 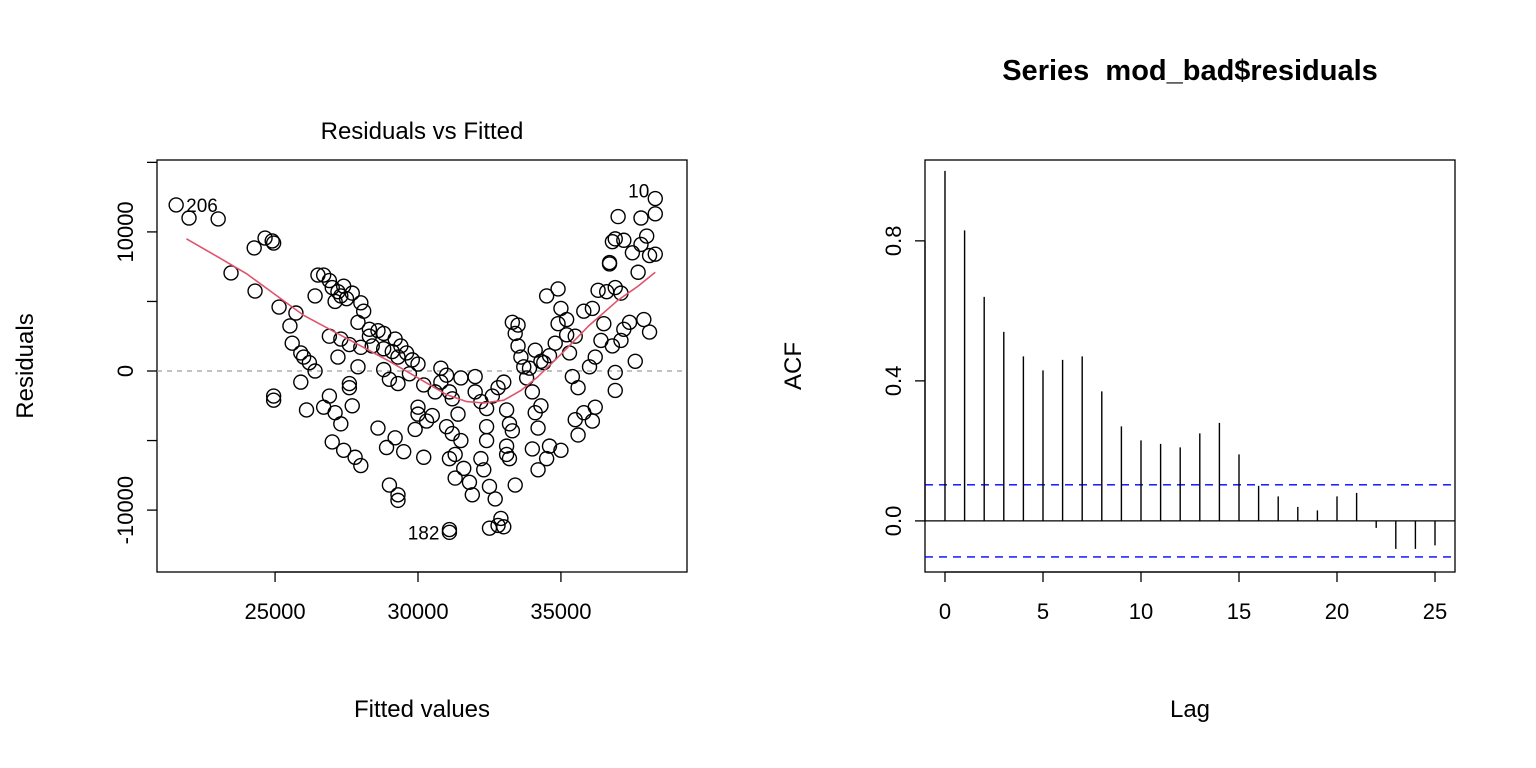 I want to click on y-tick-label: 0.8, so click(x=893, y=241).